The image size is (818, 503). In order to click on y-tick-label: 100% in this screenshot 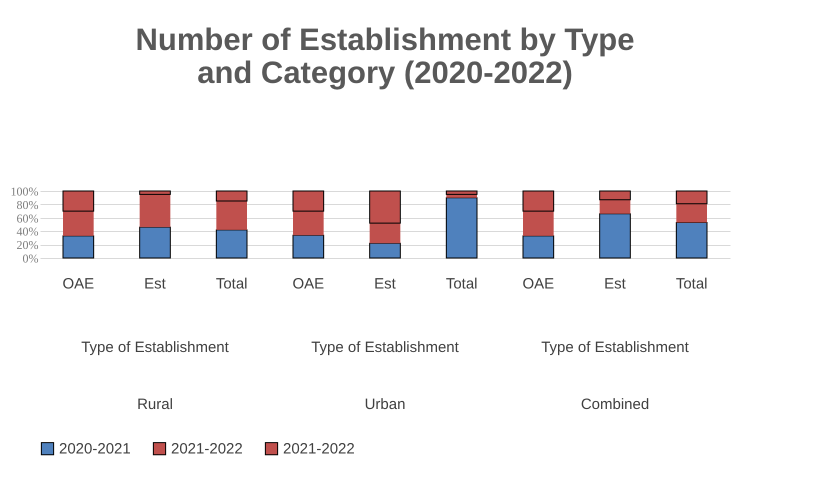, I will do `click(24, 191)`.